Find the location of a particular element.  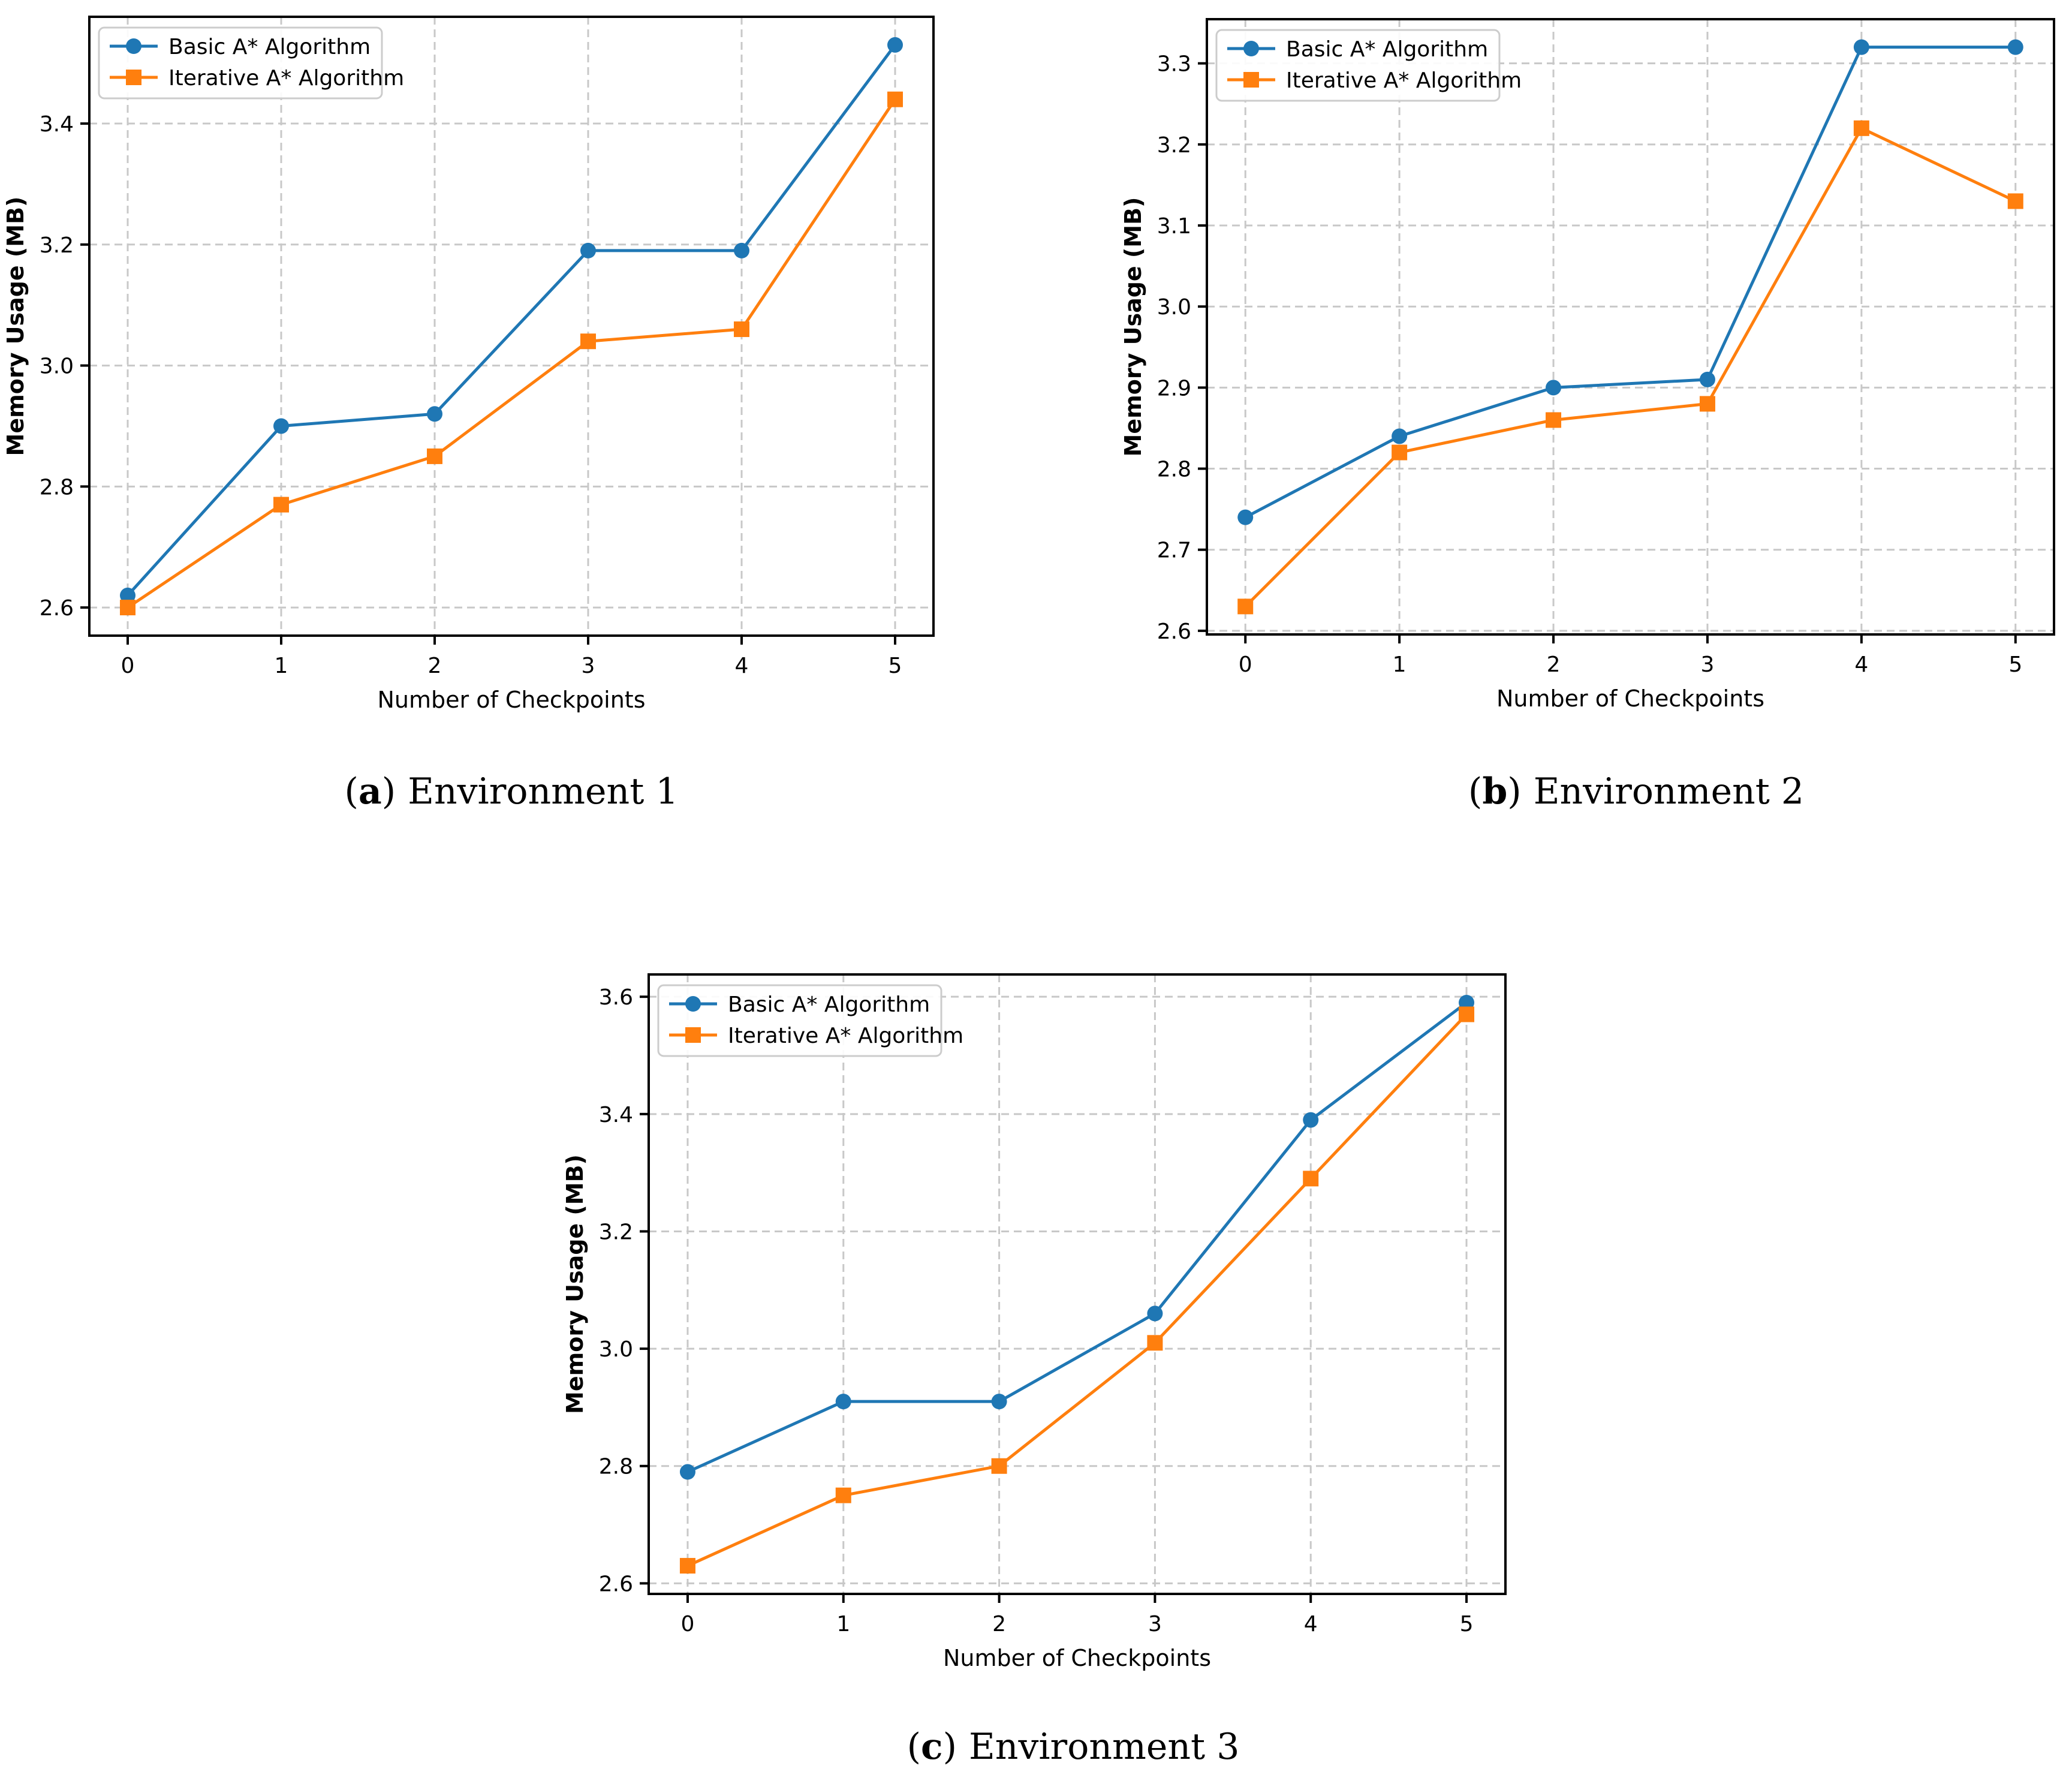

caption-prefix: ( is located at coordinates (1475, 792).